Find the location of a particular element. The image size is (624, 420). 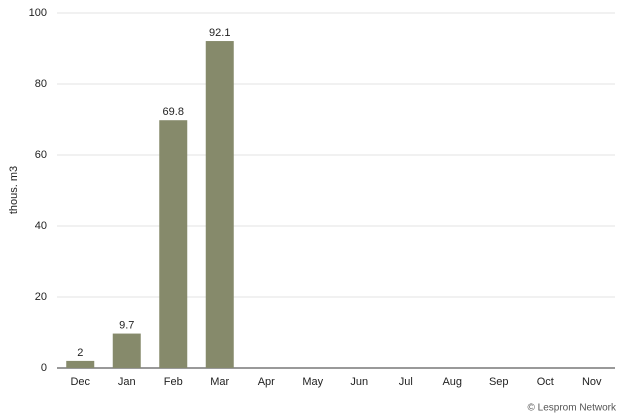

x-tick-label: Mar is located at coordinates (219, 382).